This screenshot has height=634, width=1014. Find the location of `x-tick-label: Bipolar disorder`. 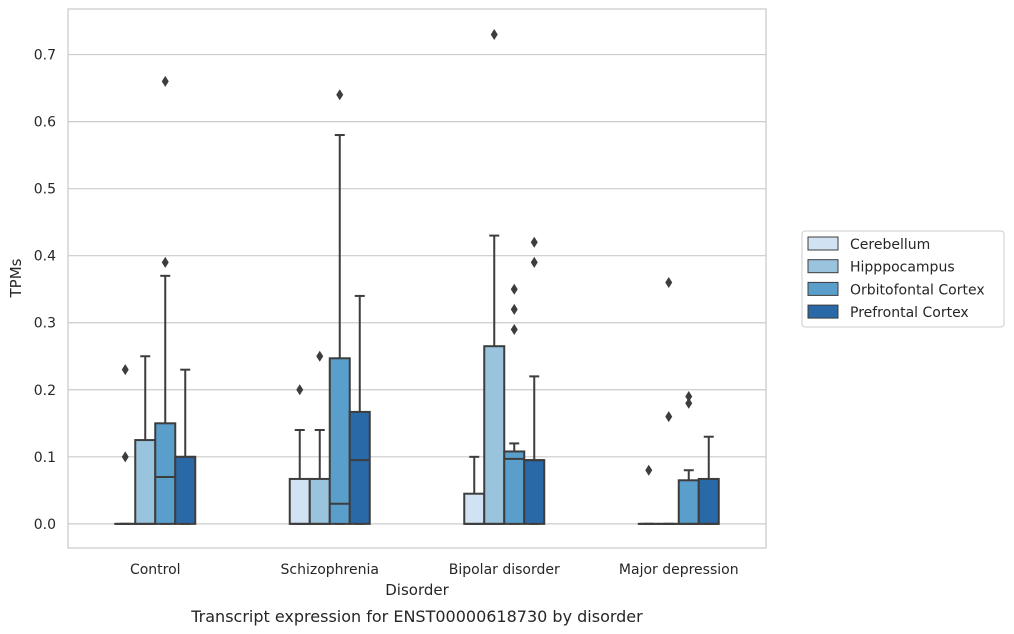

x-tick-label: Bipolar disorder is located at coordinates (504, 570).